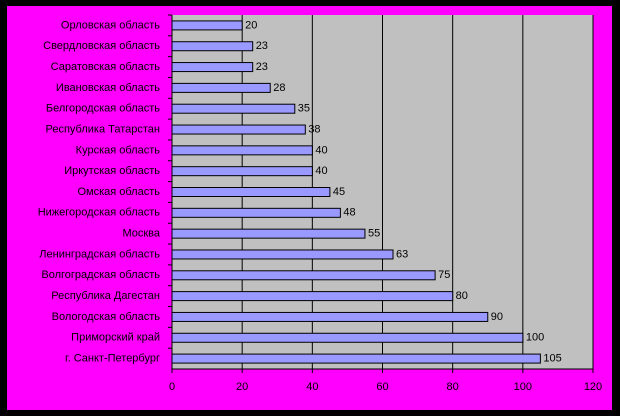 Image resolution: width=620 pixels, height=416 pixels. What do you see at coordinates (453, 387) in the screenshot?
I see `x-tick-label: 80` at bounding box center [453, 387].